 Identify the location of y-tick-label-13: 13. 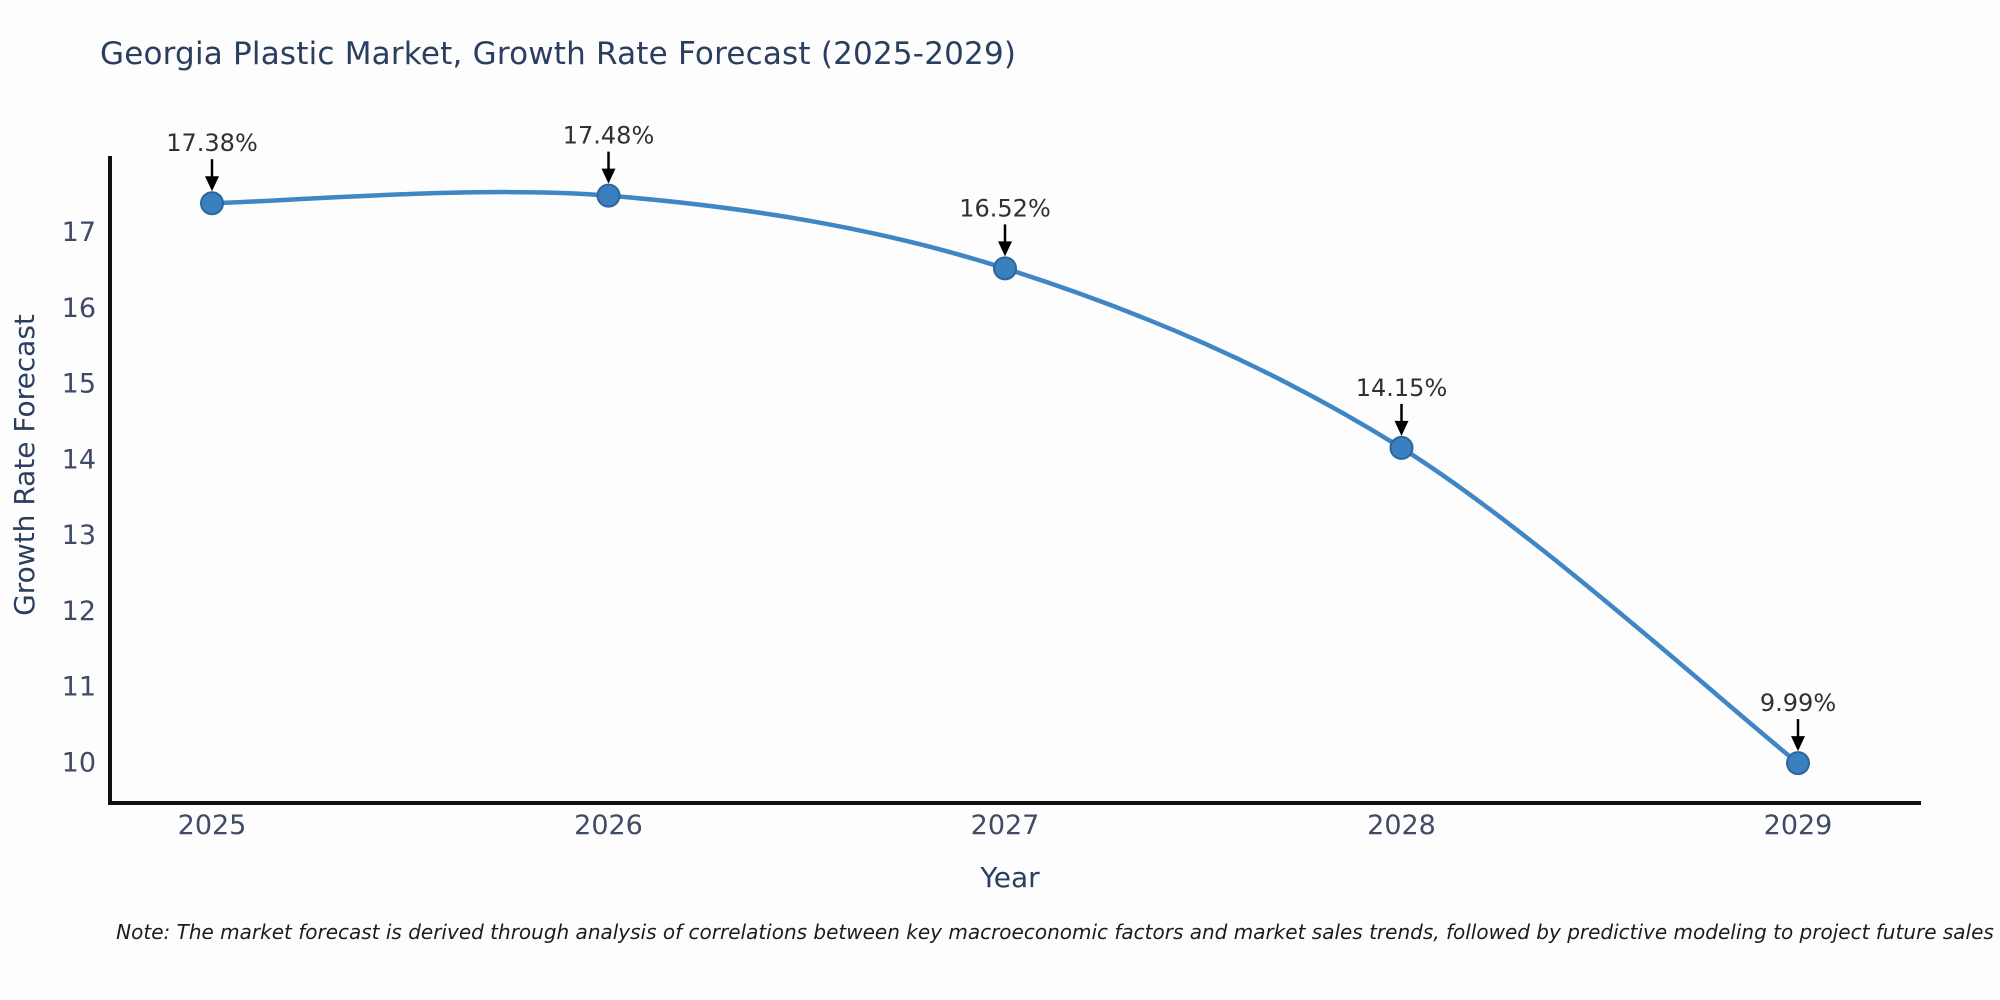
(79, 535).